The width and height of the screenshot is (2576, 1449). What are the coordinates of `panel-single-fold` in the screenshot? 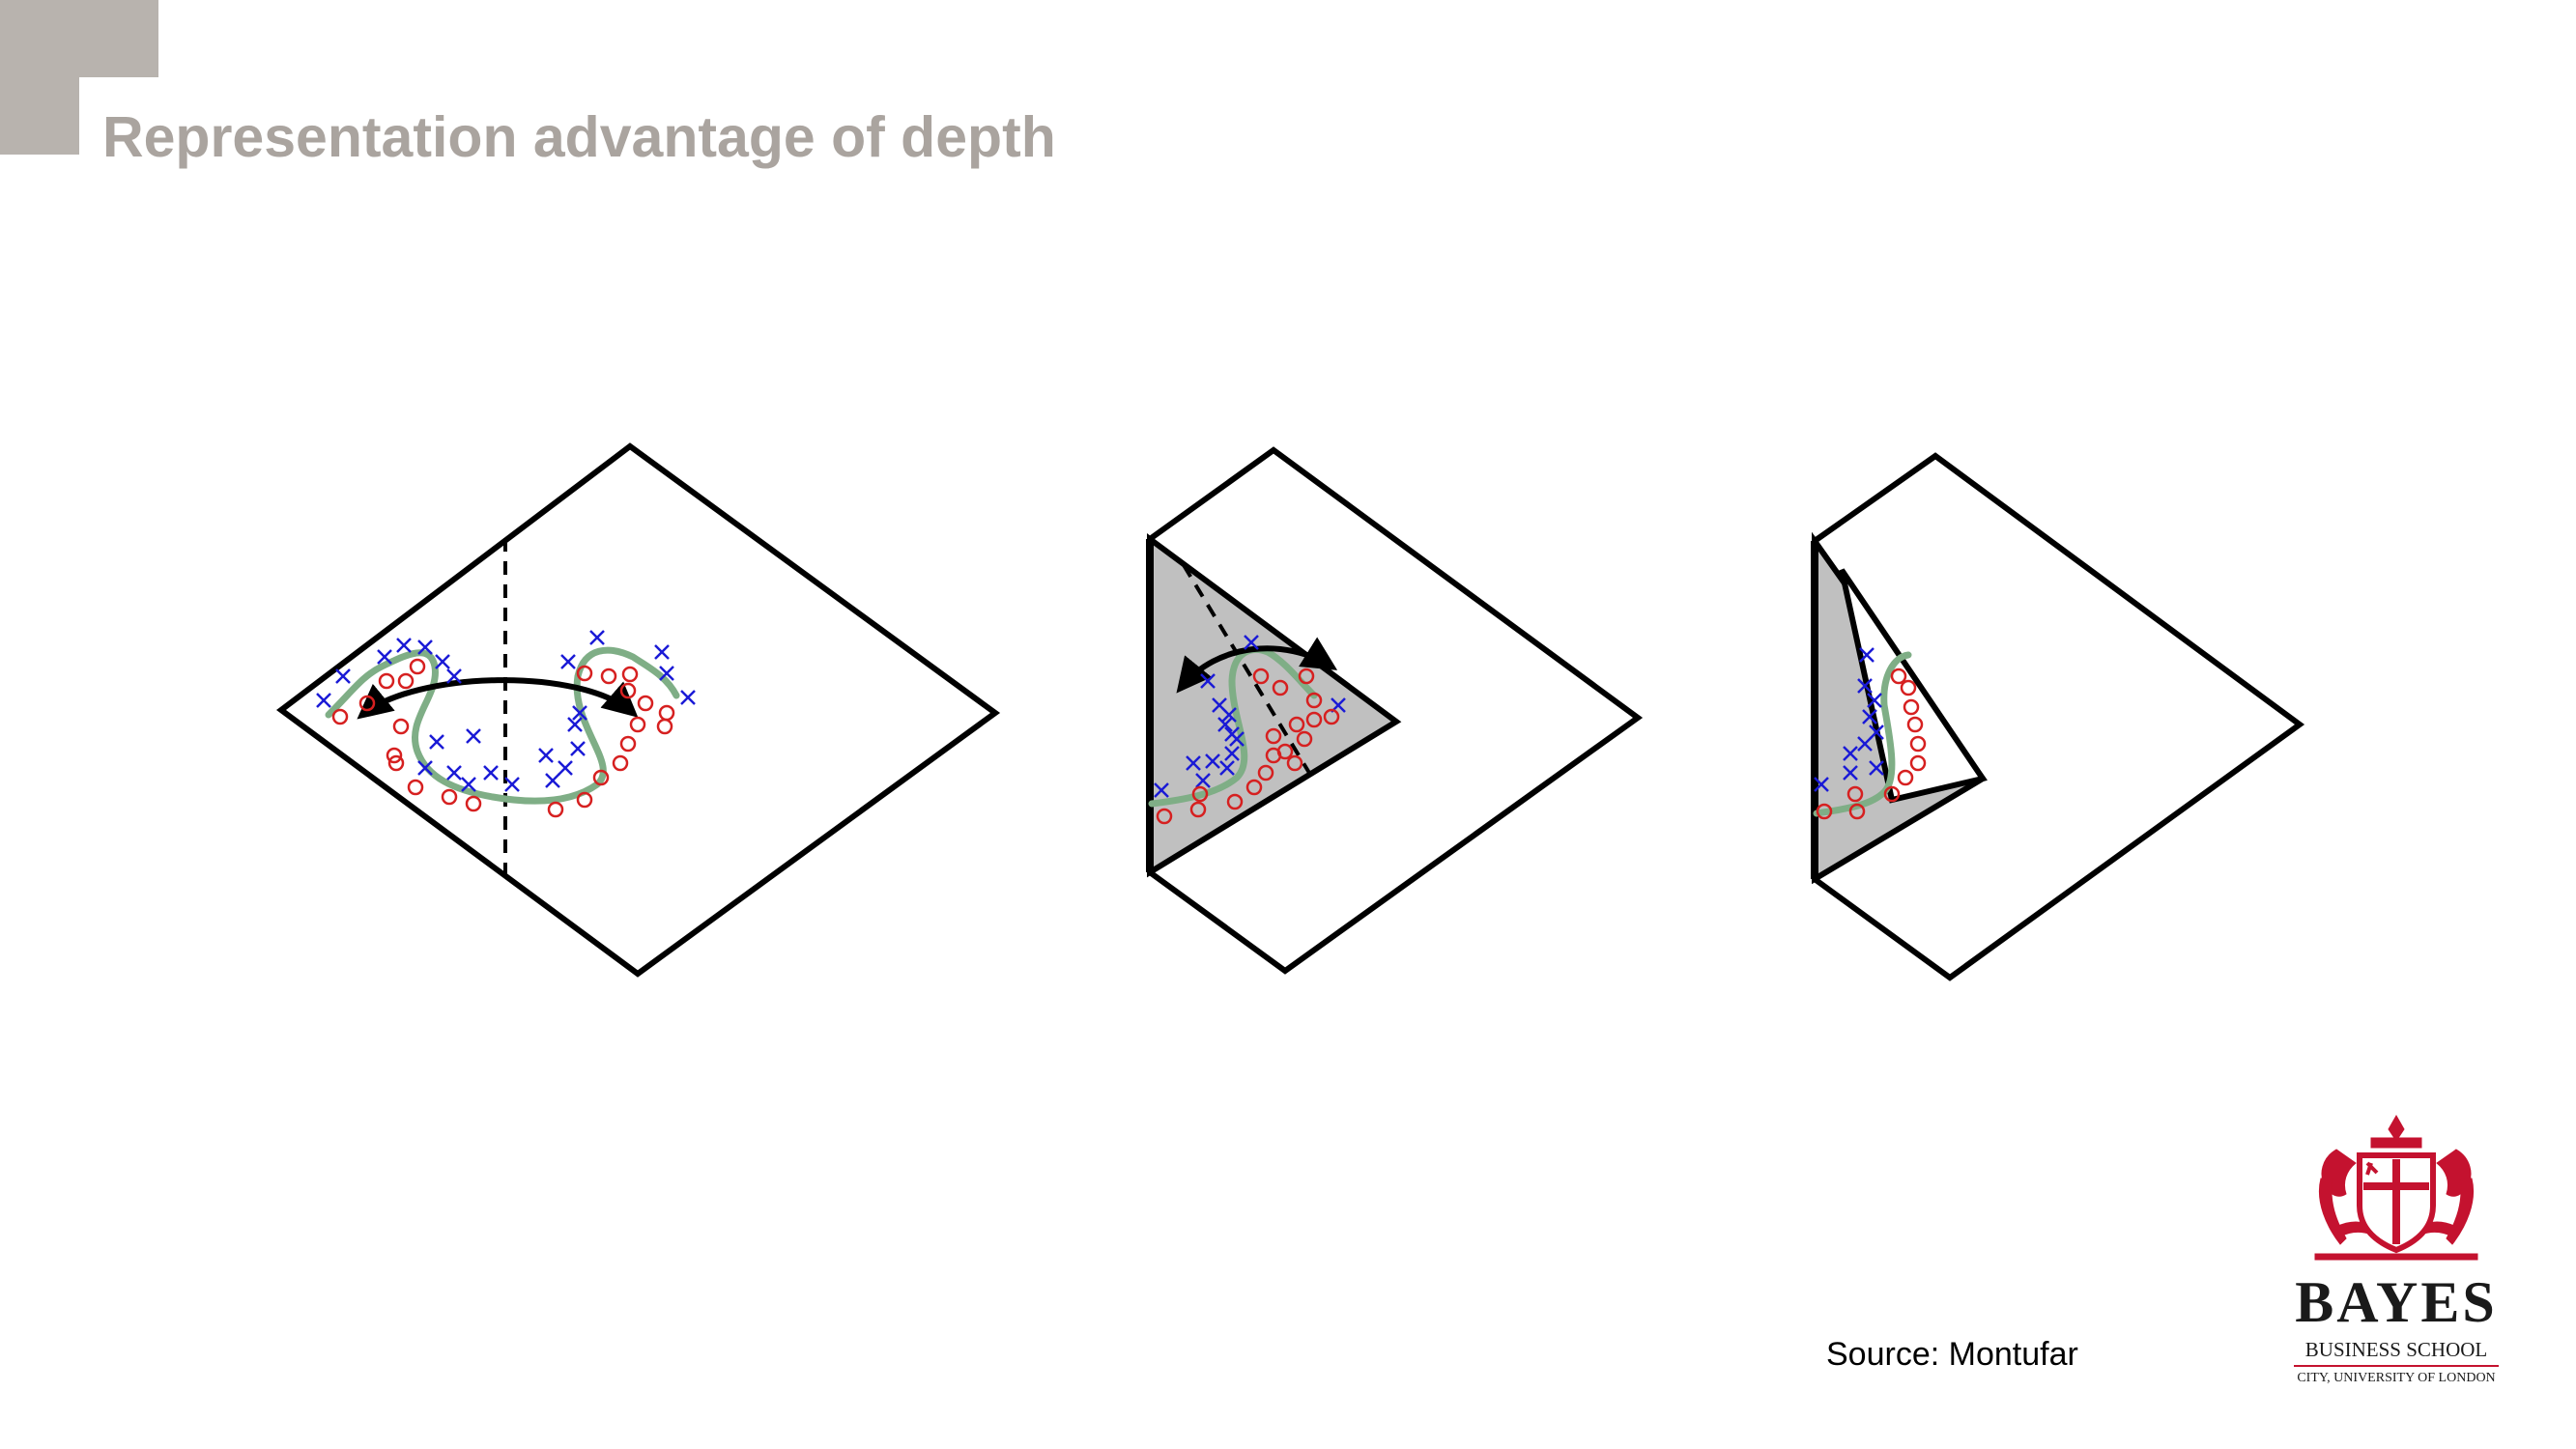 It's located at (1395, 710).